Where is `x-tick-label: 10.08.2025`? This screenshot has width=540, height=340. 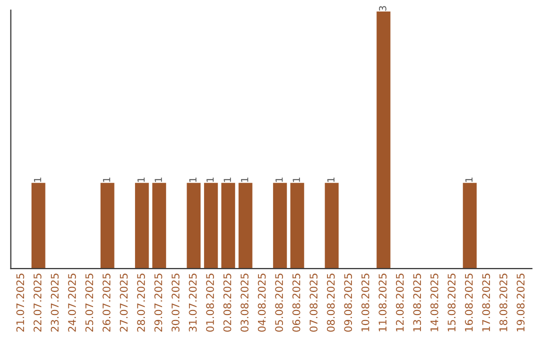 x-tick-label: 10.08.2025 is located at coordinates (365, 303).